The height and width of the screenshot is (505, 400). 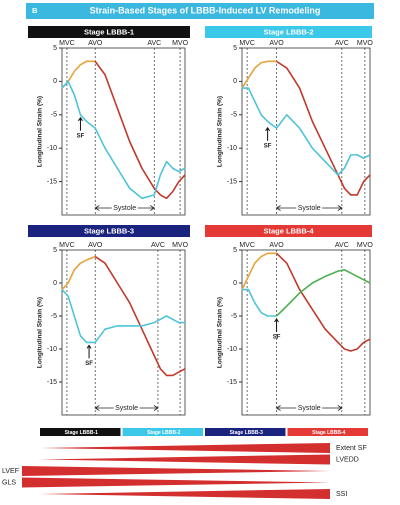 What do you see at coordinates (347, 459) in the screenshot?
I see `indicator-label: LVEDD` at bounding box center [347, 459].